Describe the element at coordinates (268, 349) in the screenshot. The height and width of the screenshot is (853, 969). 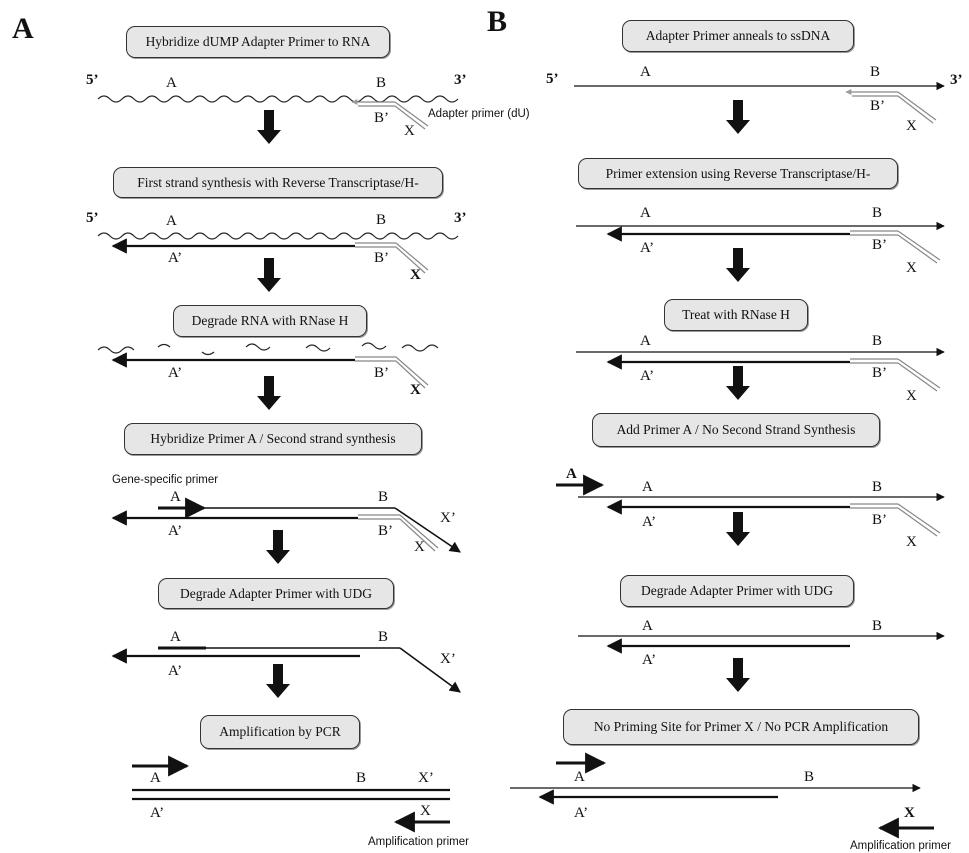
I see `a-rna-fragments` at that location.